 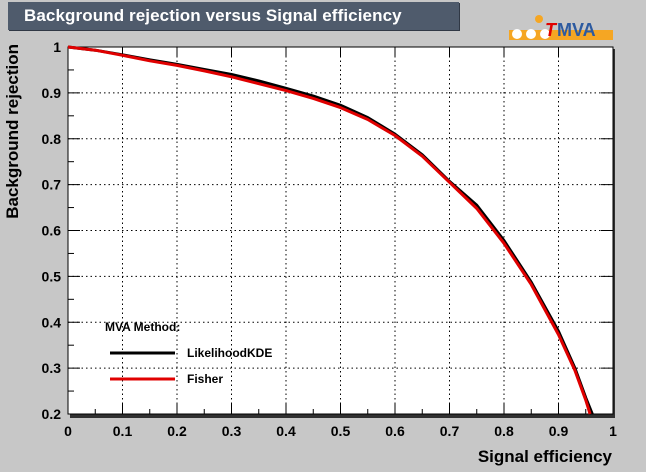 What do you see at coordinates (613, 431) in the screenshot?
I see `x-tick-label: 1` at bounding box center [613, 431].